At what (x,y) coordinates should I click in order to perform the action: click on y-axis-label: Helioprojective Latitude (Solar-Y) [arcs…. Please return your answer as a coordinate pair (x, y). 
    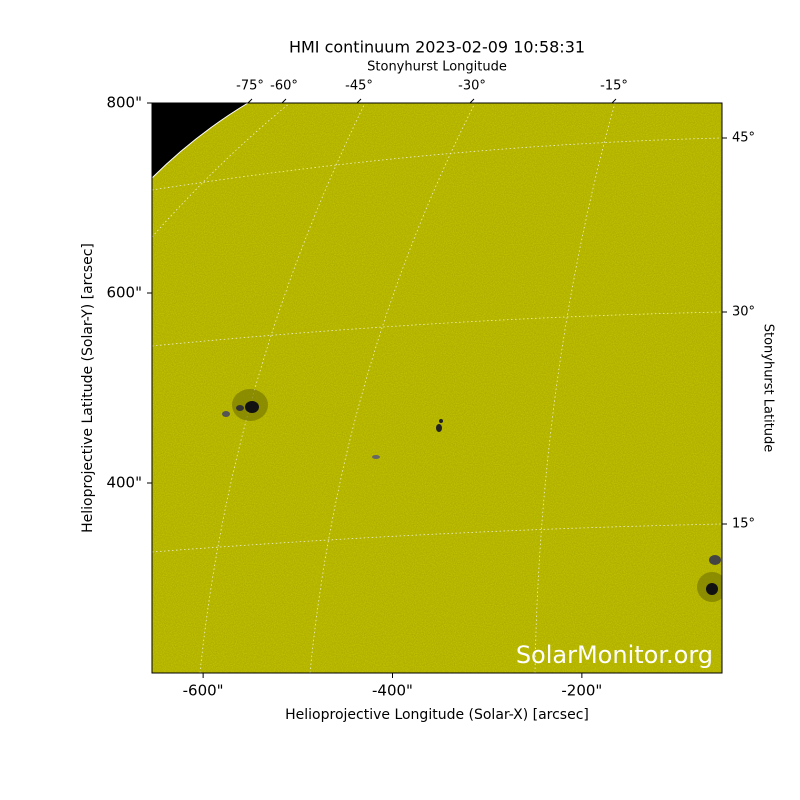
    Looking at the image, I should click on (88, 388).